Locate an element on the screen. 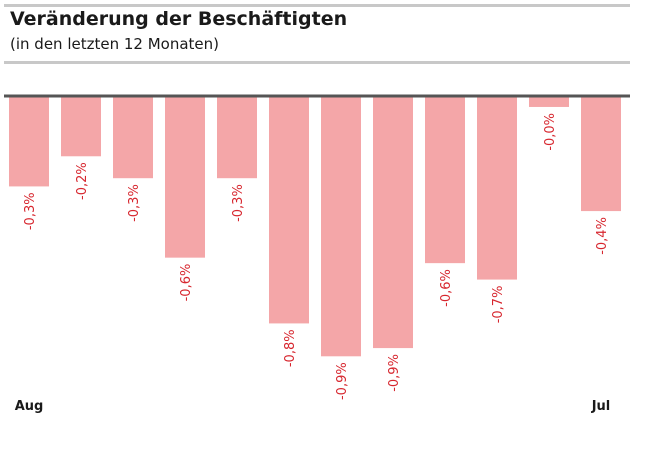 The height and width of the screenshot is (453, 652). chart-subtitle: (in den letzten 12 Monaten) is located at coordinates (114, 44).